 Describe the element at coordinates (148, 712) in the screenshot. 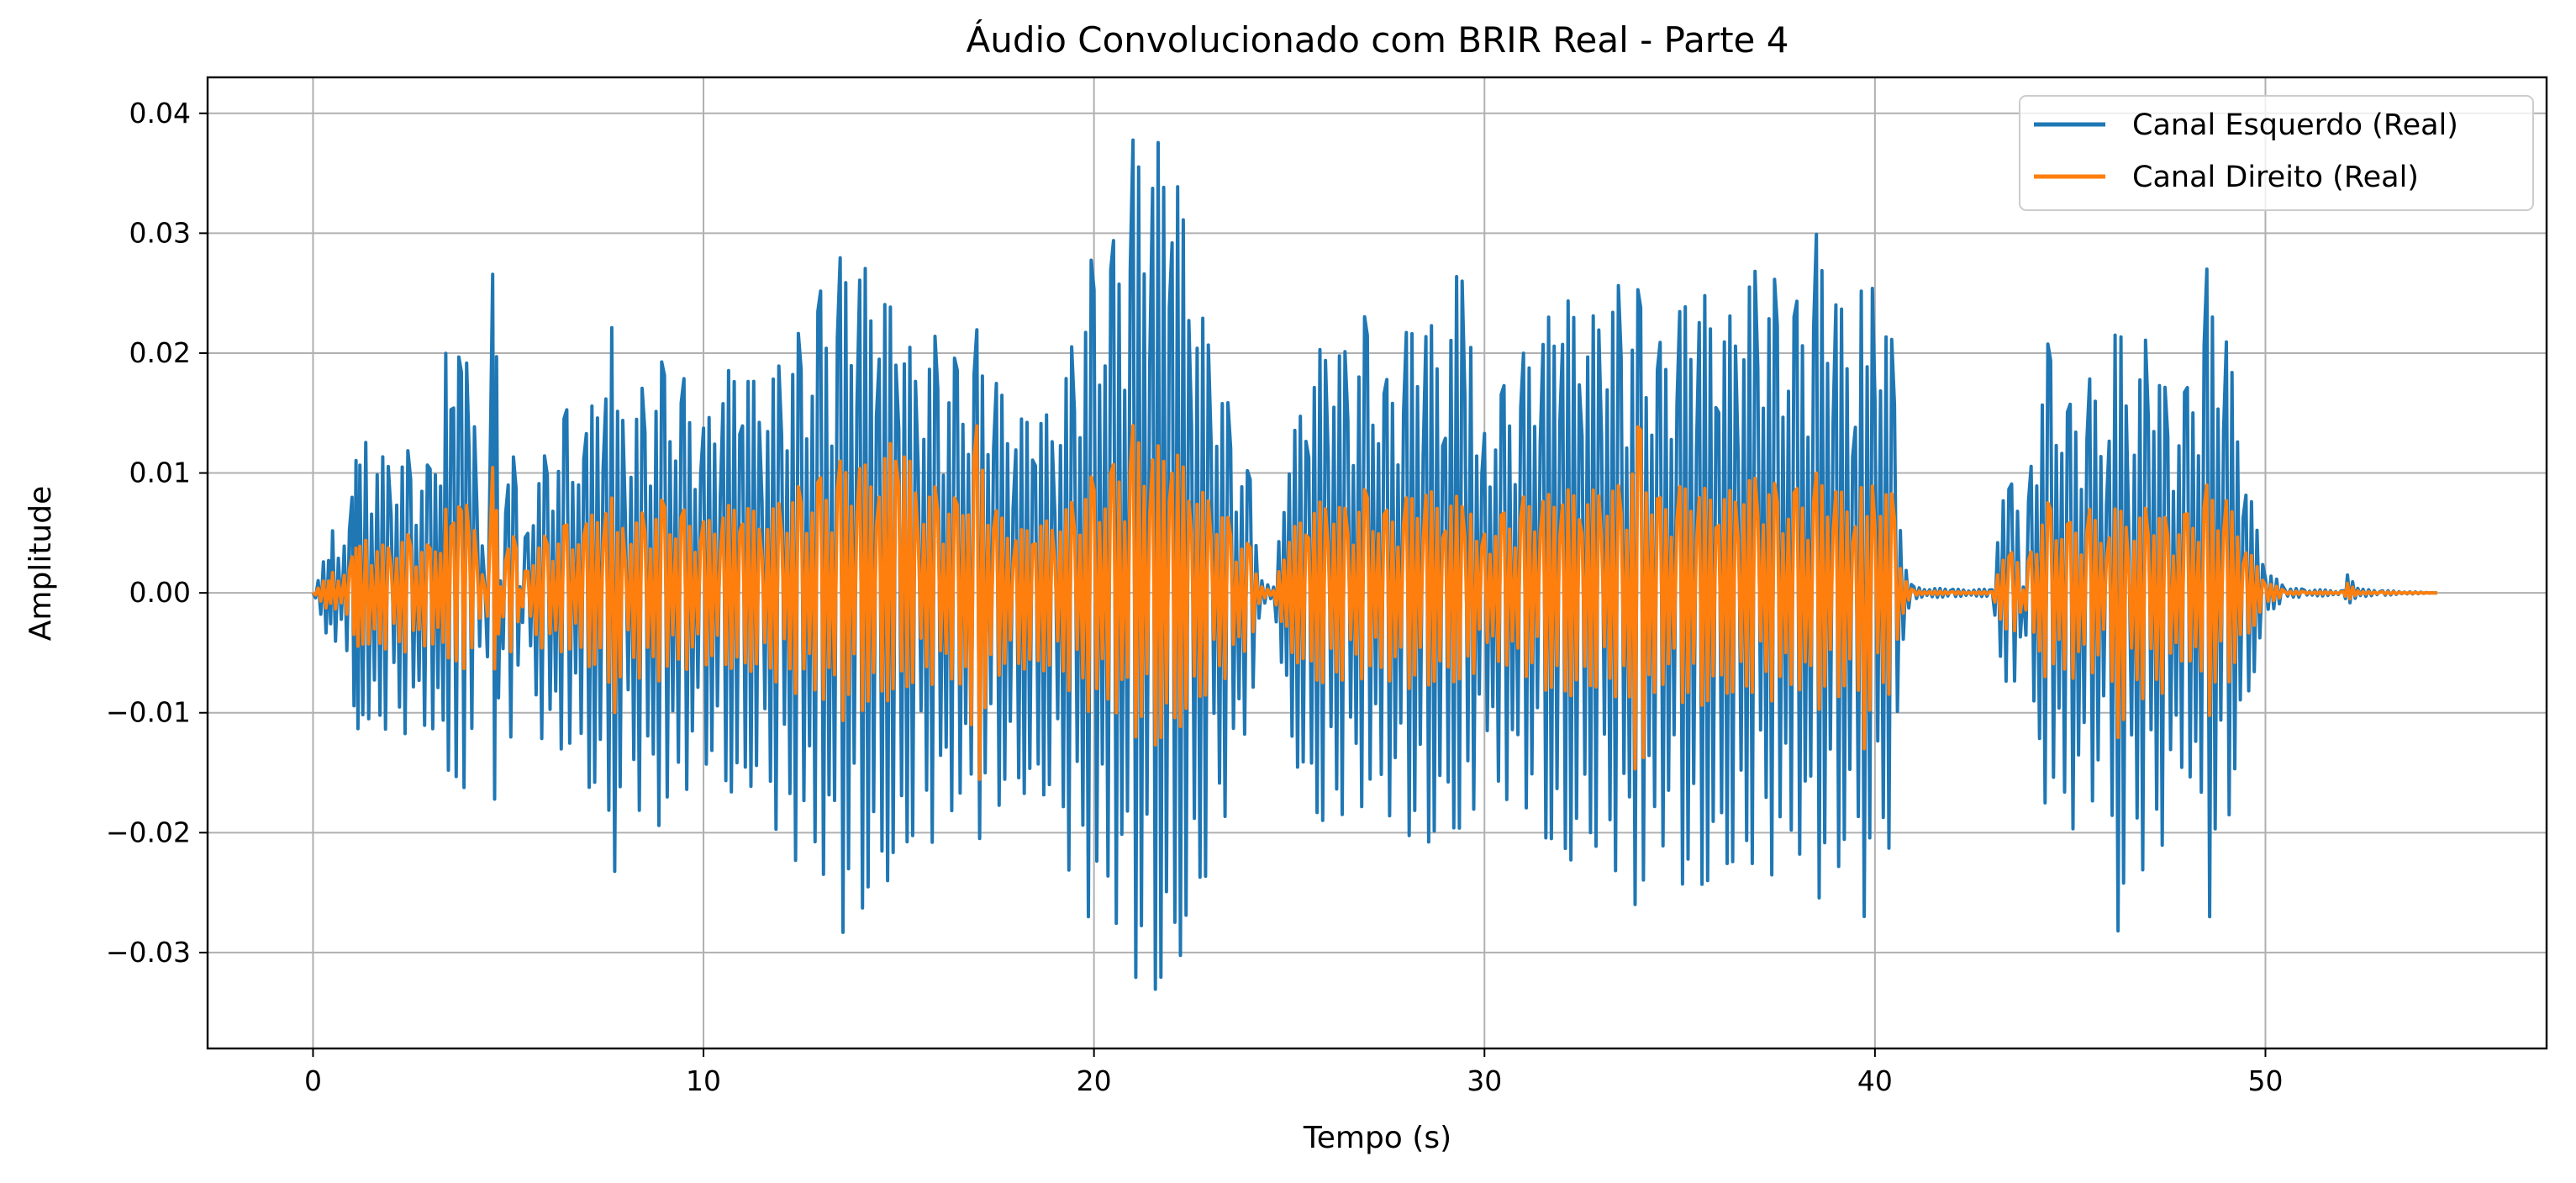

I see `y-tick-label: −0.01` at that location.